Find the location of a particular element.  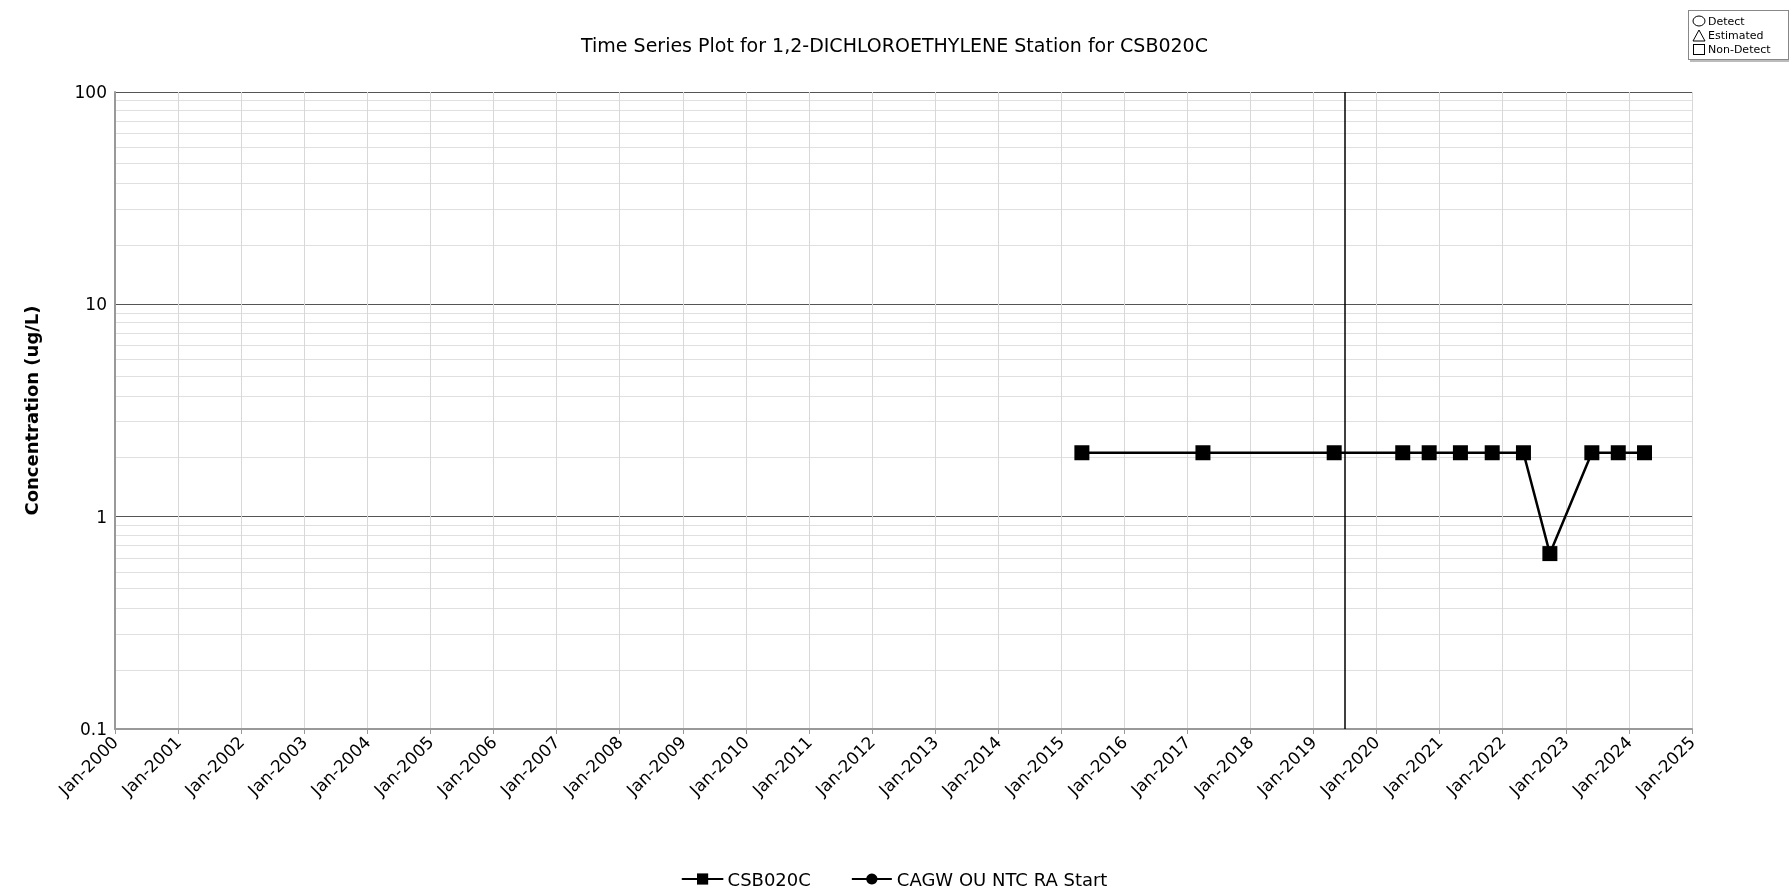

y-tick-label: 10 is located at coordinates (96, 304).